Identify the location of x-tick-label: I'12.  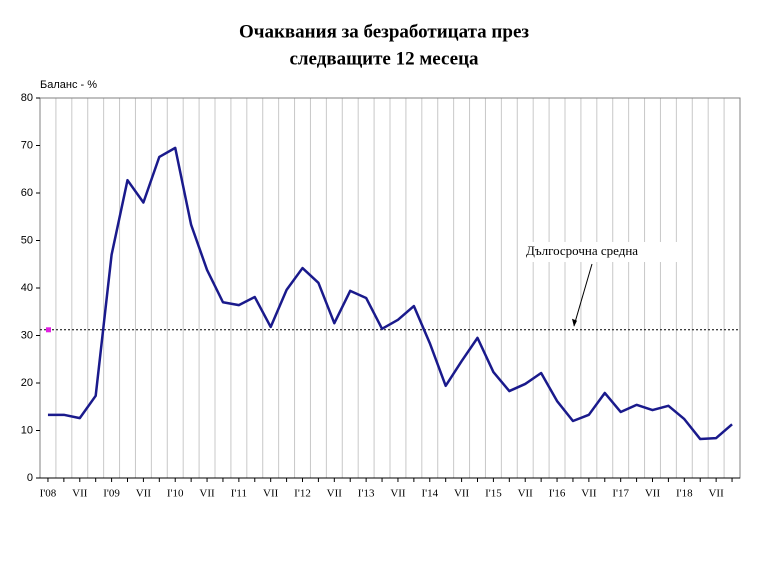
(302, 494).